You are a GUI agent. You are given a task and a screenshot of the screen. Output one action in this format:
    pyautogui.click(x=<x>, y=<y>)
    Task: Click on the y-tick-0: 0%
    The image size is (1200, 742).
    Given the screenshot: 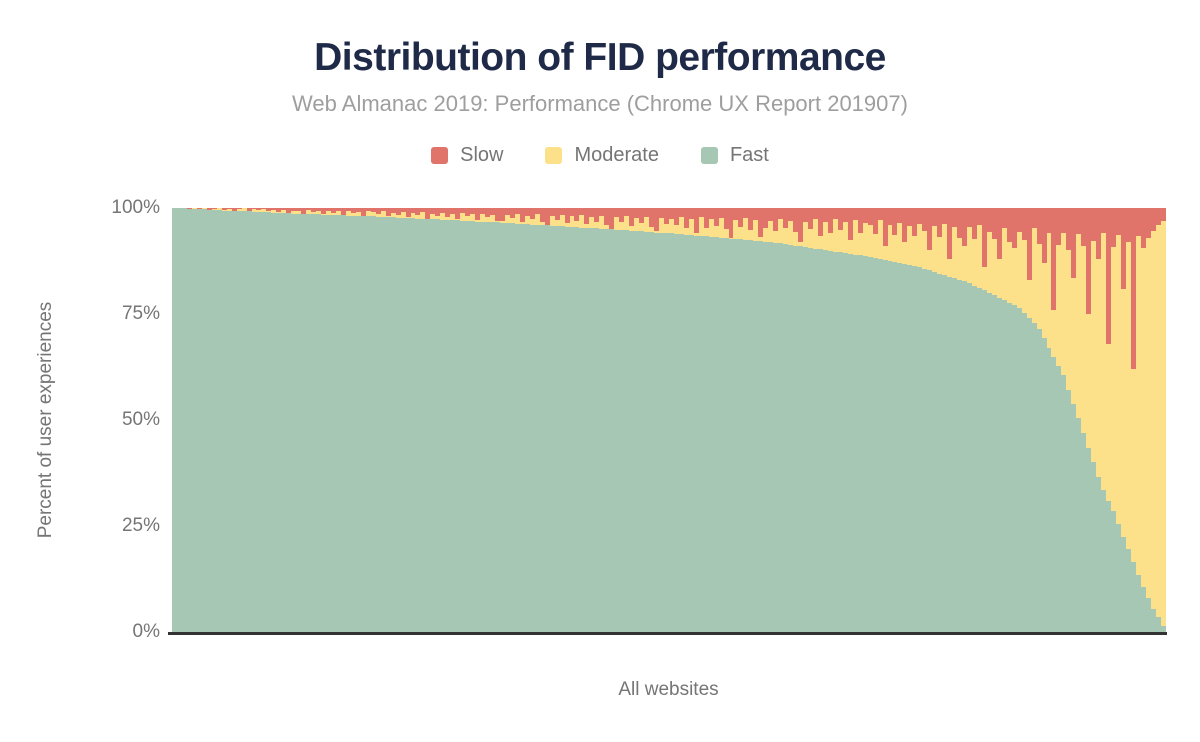 What is the action you would take?
    pyautogui.click(x=146, y=631)
    